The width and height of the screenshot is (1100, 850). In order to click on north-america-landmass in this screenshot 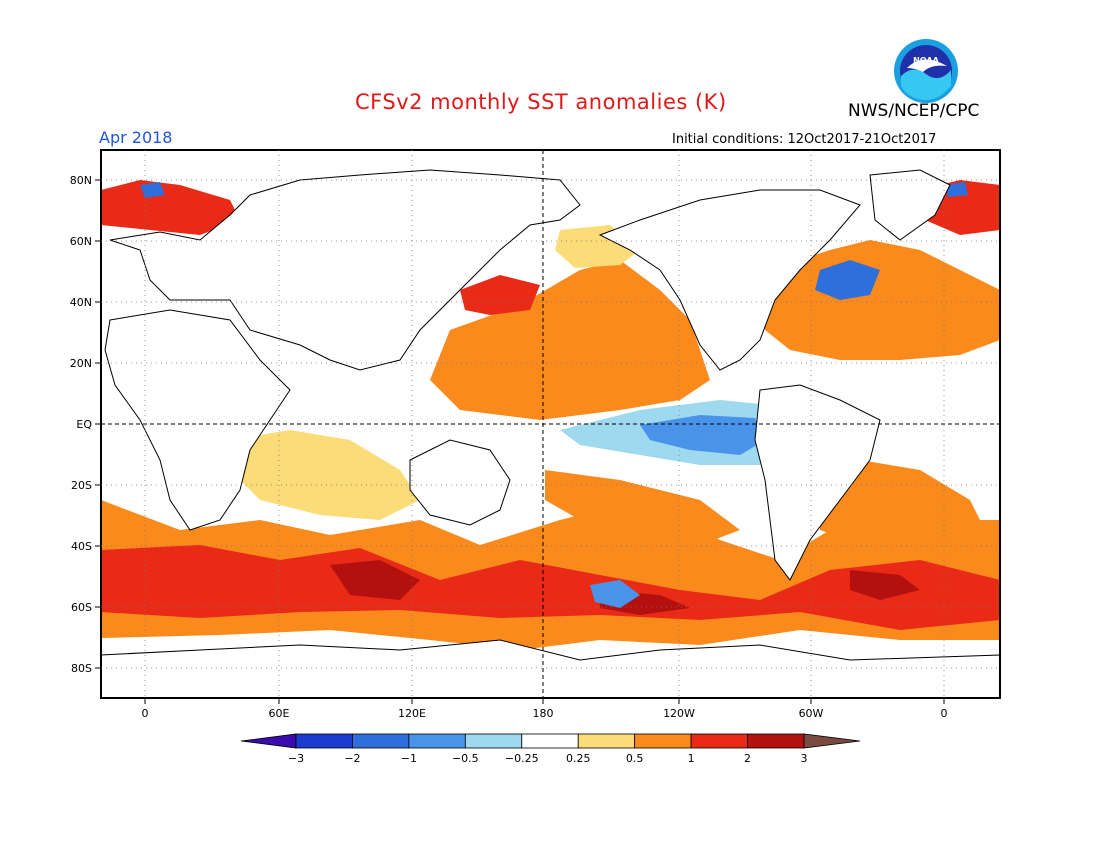, I will do `click(729, 280)`.